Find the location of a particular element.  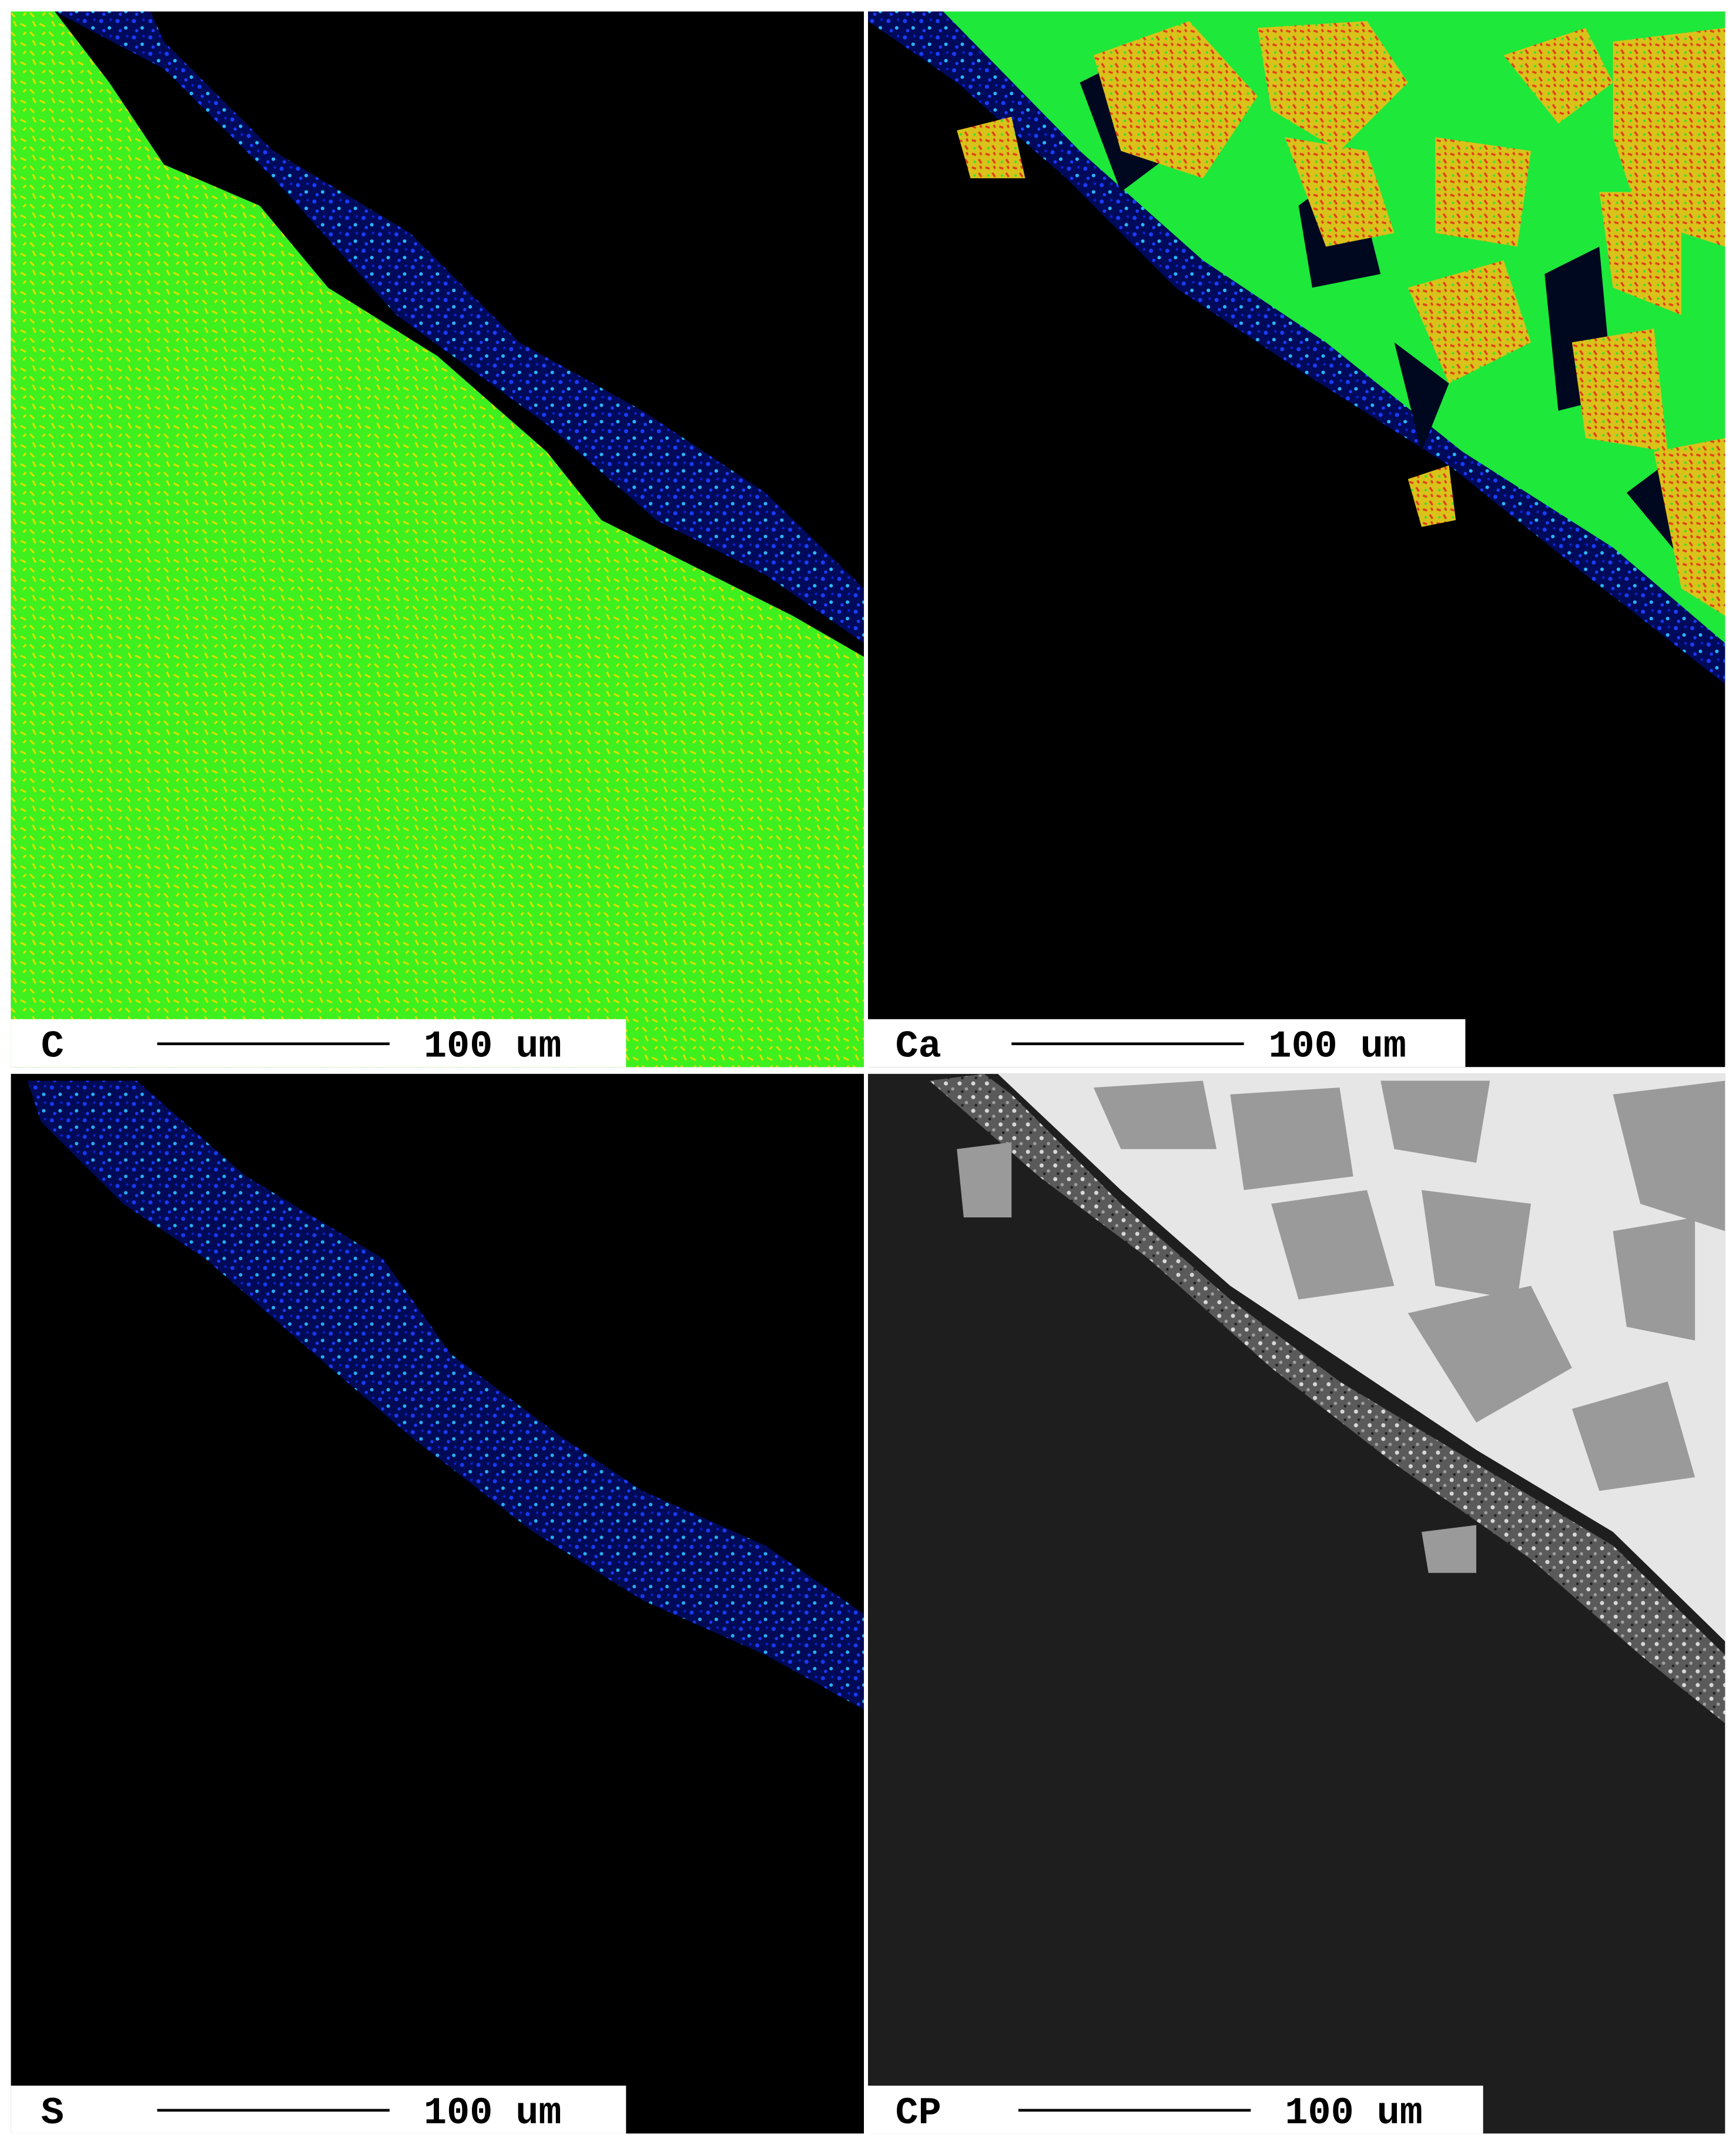

calcium-grains is located at coordinates (1341, 318).